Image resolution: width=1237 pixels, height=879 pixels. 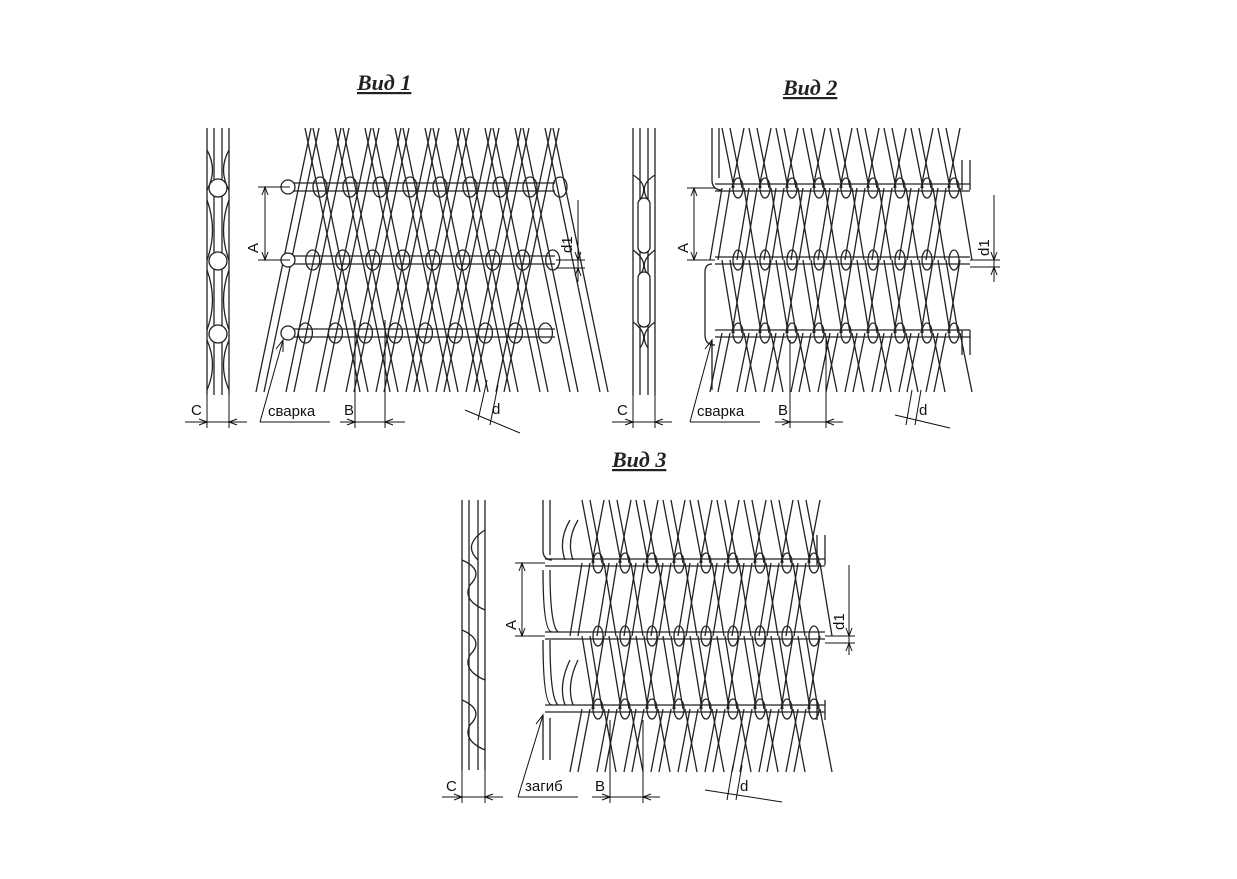 What do you see at coordinates (600, 786) in the screenshot?
I see `view-3-label-b: B` at bounding box center [600, 786].